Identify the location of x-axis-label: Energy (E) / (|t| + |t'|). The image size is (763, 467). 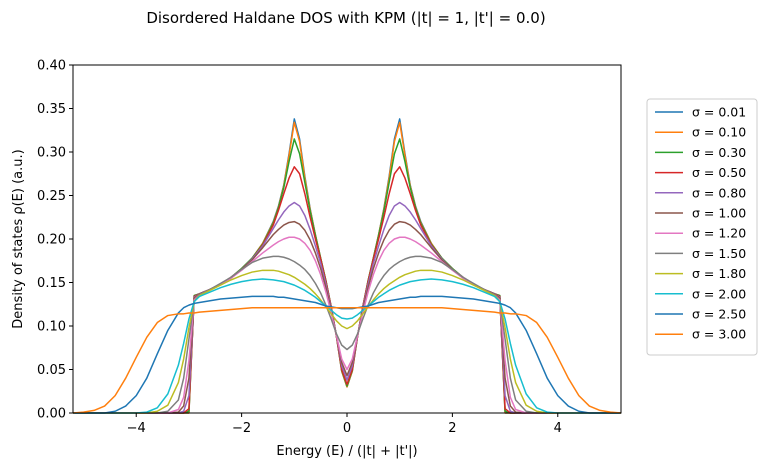
(346, 451).